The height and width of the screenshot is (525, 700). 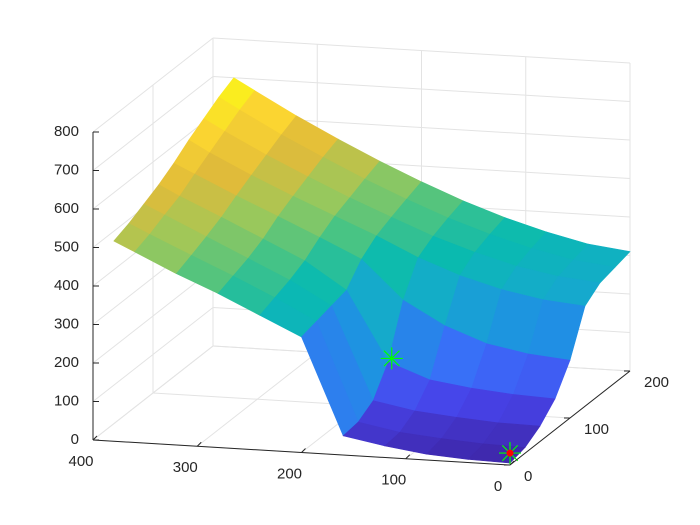 I want to click on z-tick-label: 400, so click(x=66, y=285).